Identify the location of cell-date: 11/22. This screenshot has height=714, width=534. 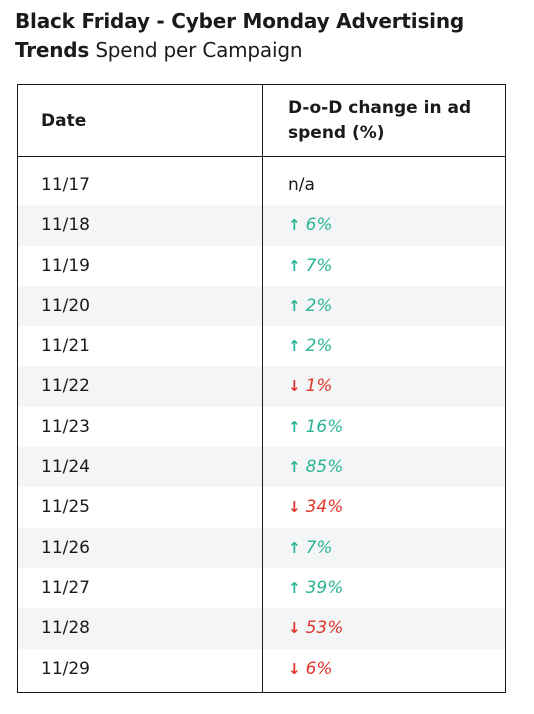
(65, 386).